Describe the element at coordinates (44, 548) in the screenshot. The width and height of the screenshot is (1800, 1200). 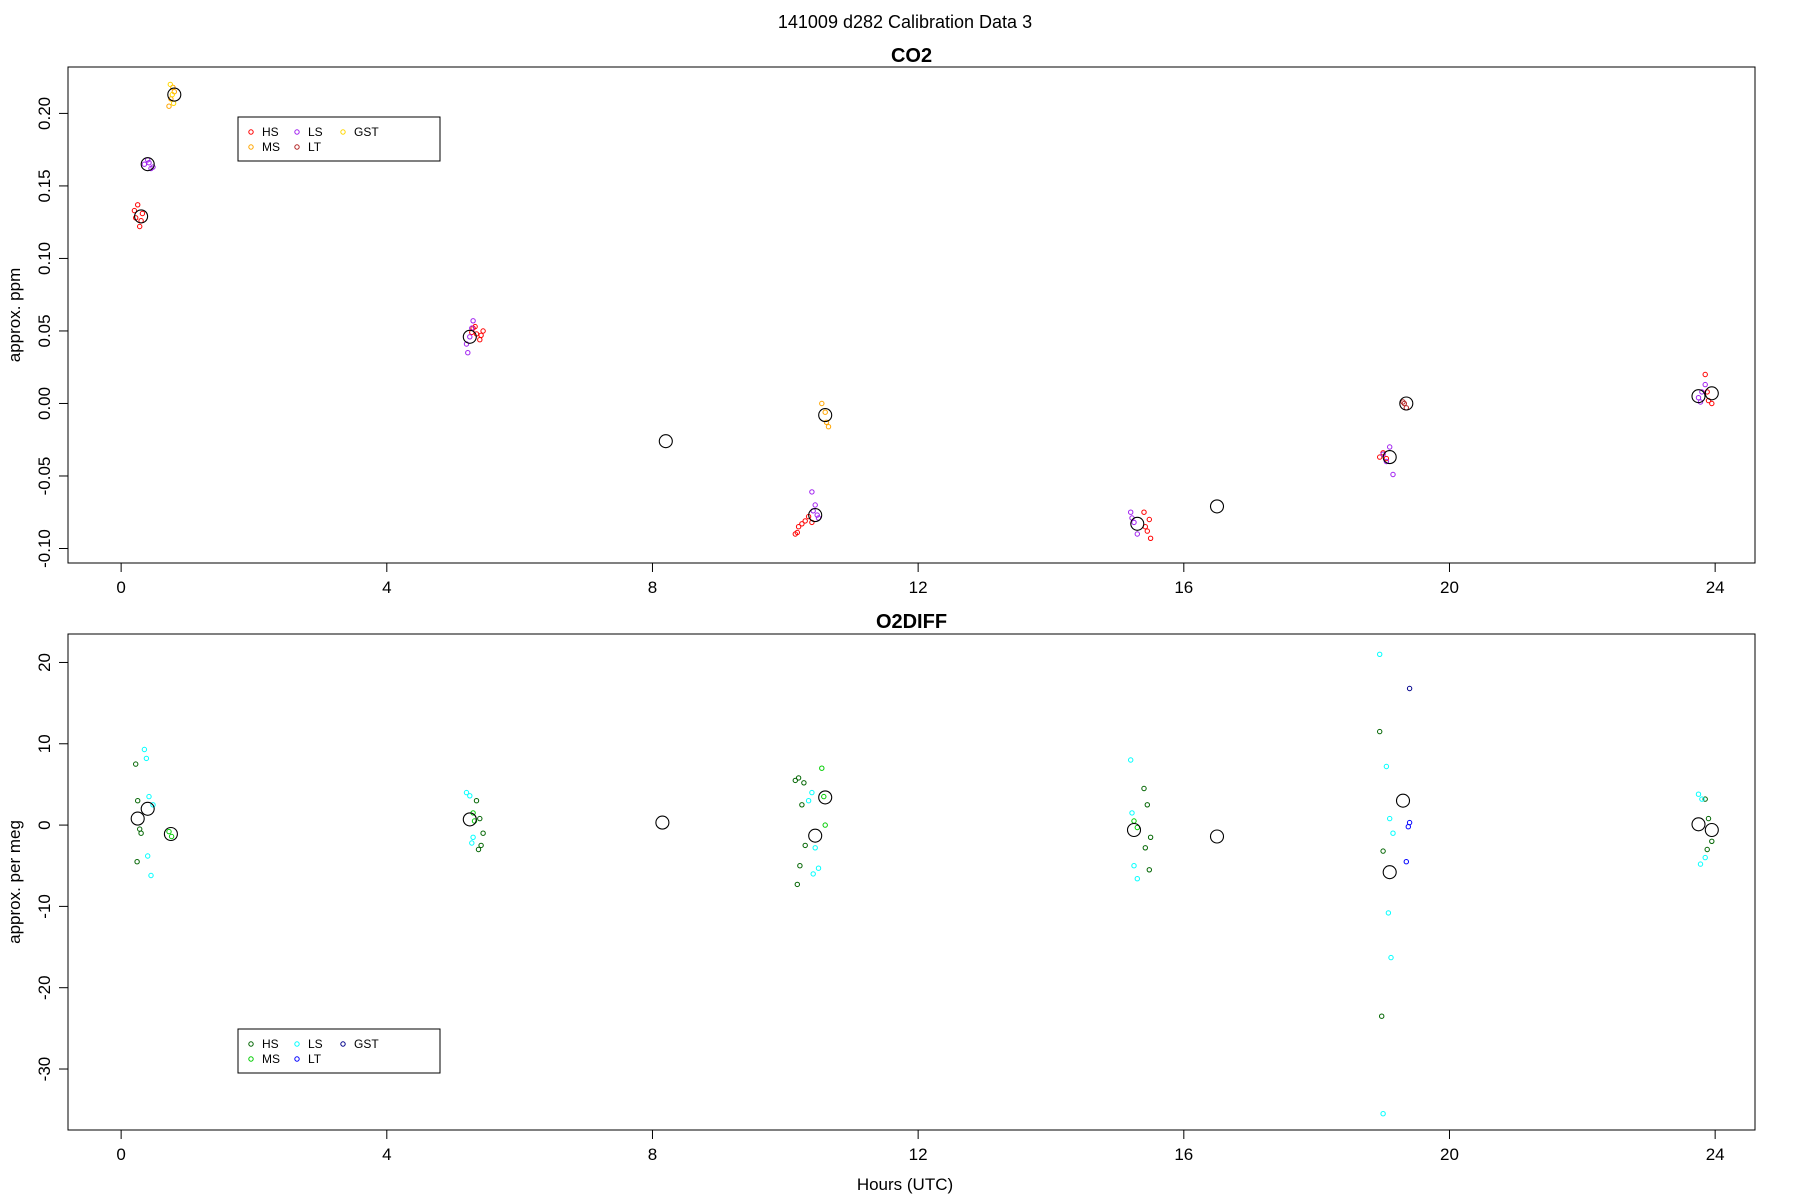
I see `co2-y-tick-label: -0.10` at that location.